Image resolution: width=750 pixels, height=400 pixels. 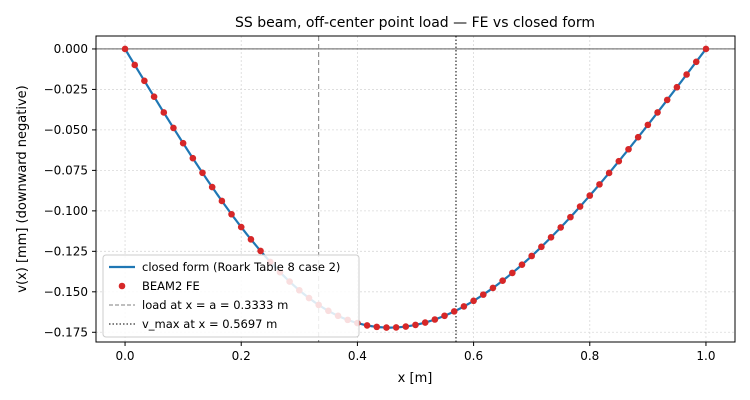 What do you see at coordinates (66, 89) in the screenshot?
I see `y-tick-label: −0.025` at bounding box center [66, 89].